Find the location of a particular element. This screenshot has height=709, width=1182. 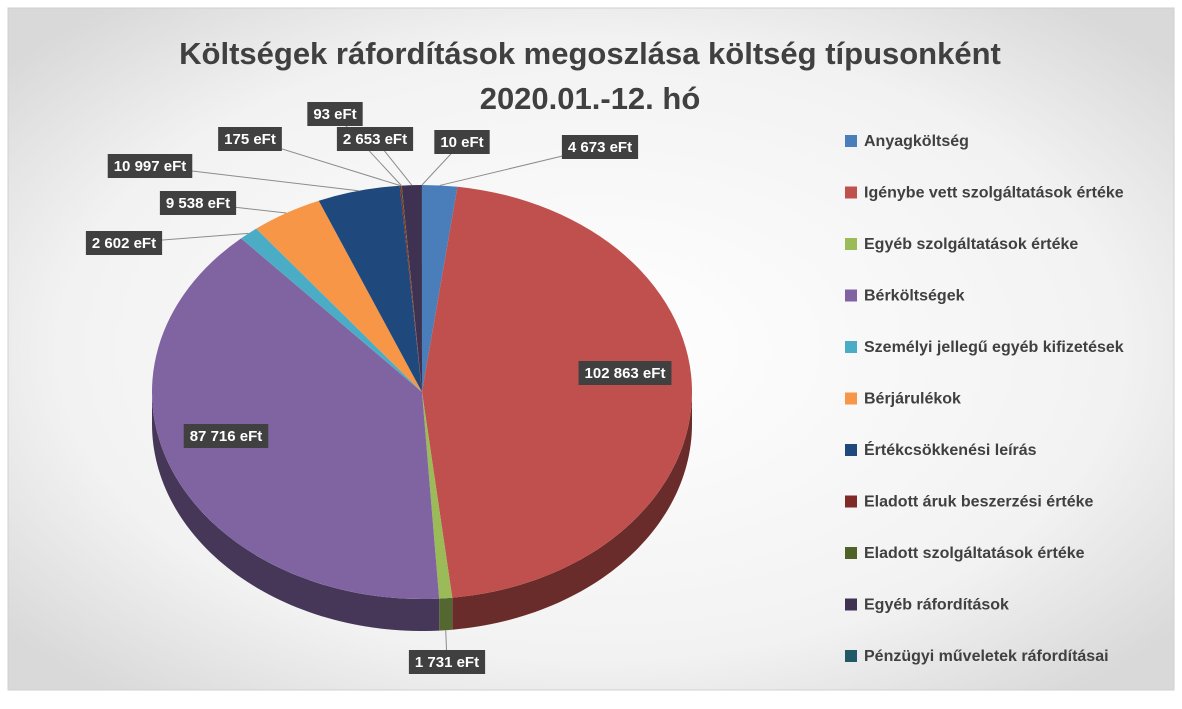

data-label-text: 102 863 eFt is located at coordinates (625, 373).